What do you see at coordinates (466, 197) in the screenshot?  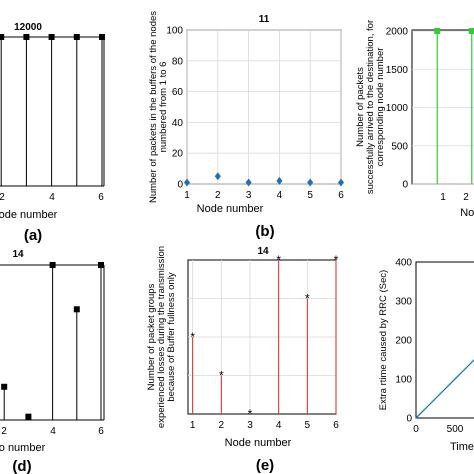 I see `panel-c-xtick-2: 2` at bounding box center [466, 197].